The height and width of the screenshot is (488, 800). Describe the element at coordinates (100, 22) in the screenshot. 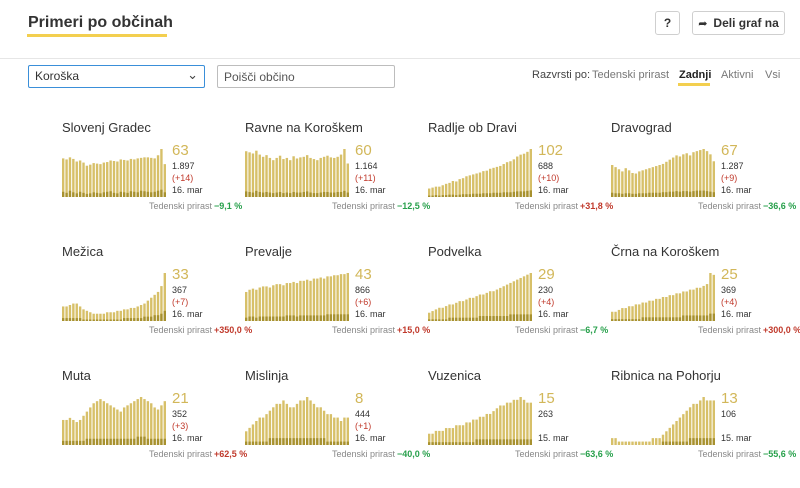

I see `page-title: Primeri po občinah` at that location.